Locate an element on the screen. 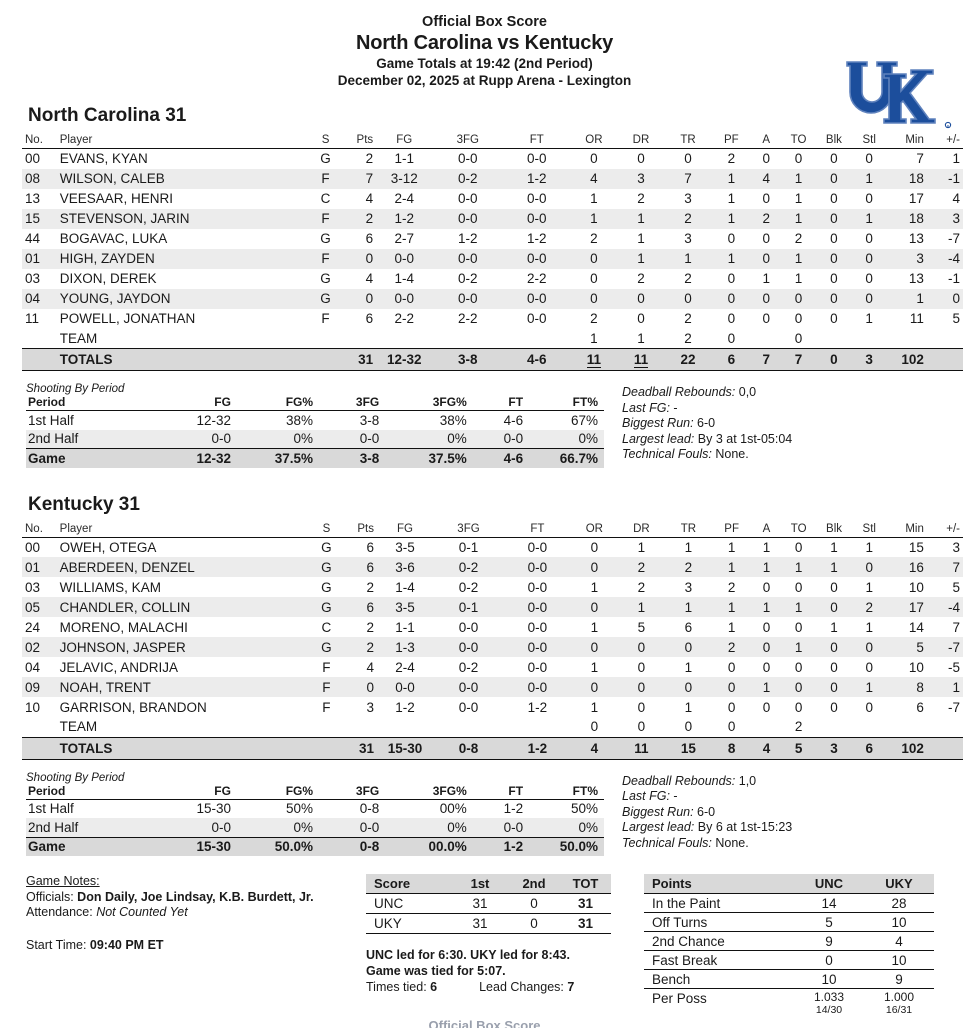 The width and height of the screenshot is (969, 1028). cell-sbp-3fg: 3-8 is located at coordinates (369, 420).